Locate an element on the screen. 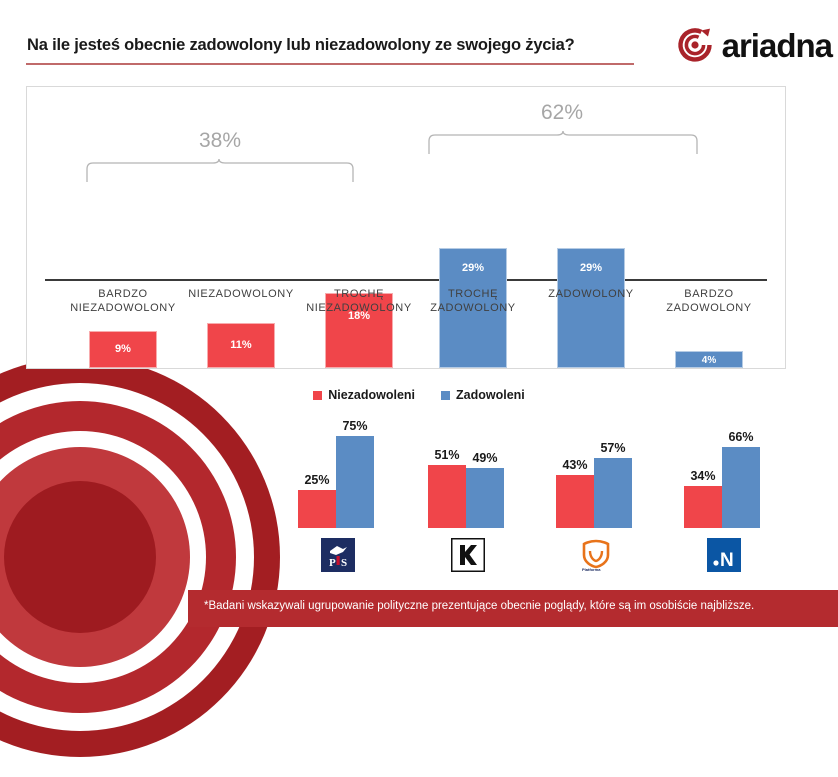  category-line-1: NIEZADOWOLONY is located at coordinates (241, 294).